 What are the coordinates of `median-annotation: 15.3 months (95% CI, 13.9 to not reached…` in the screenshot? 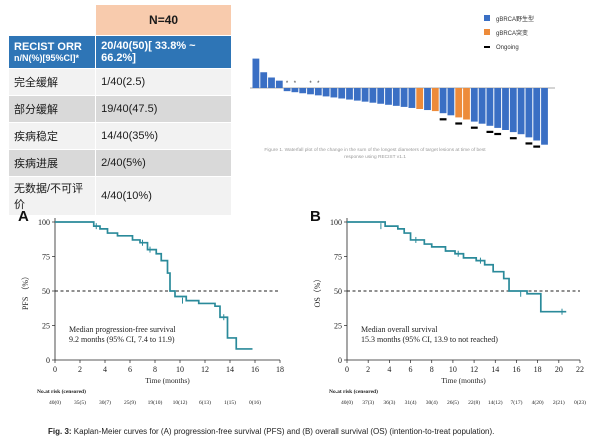 It's located at (429, 339).